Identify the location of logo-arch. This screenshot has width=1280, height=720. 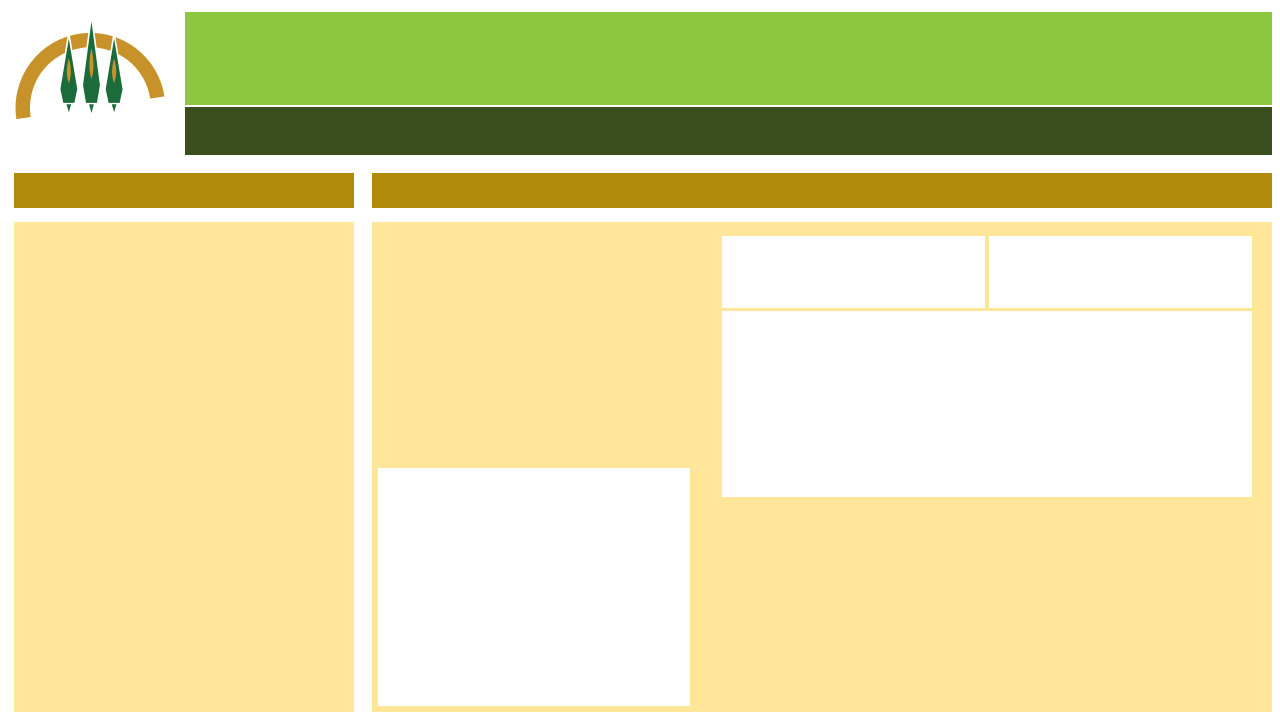
(90, 76).